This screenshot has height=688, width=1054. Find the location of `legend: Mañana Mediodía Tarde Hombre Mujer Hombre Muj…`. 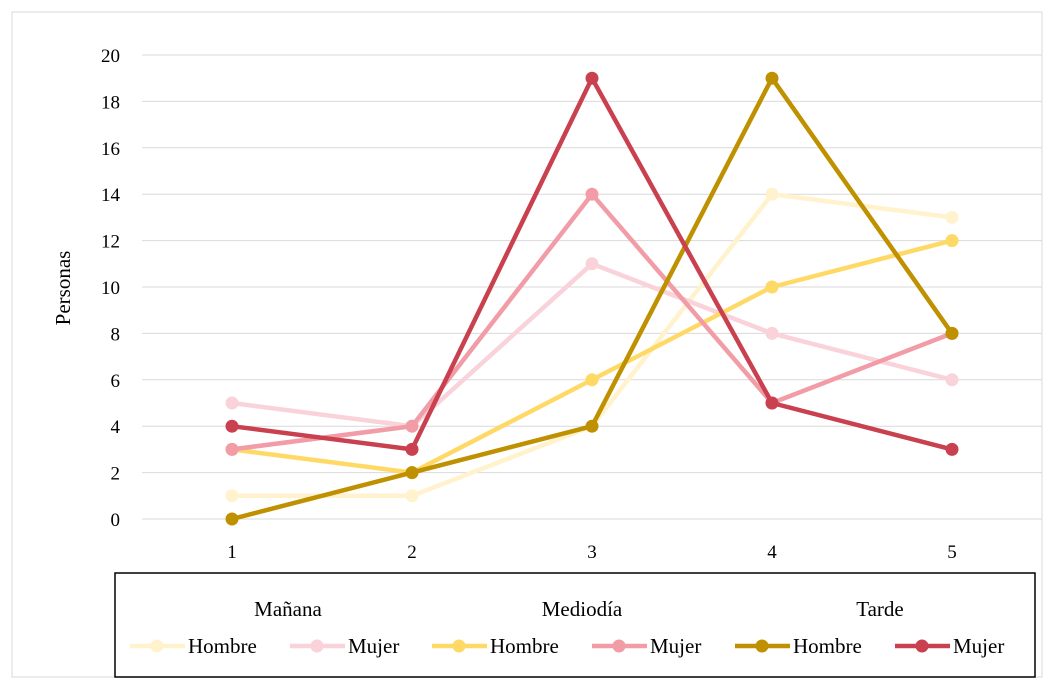

legend: Mañana Mediodía Tarde Hombre Mujer Hombre Muj… is located at coordinates (575, 625).